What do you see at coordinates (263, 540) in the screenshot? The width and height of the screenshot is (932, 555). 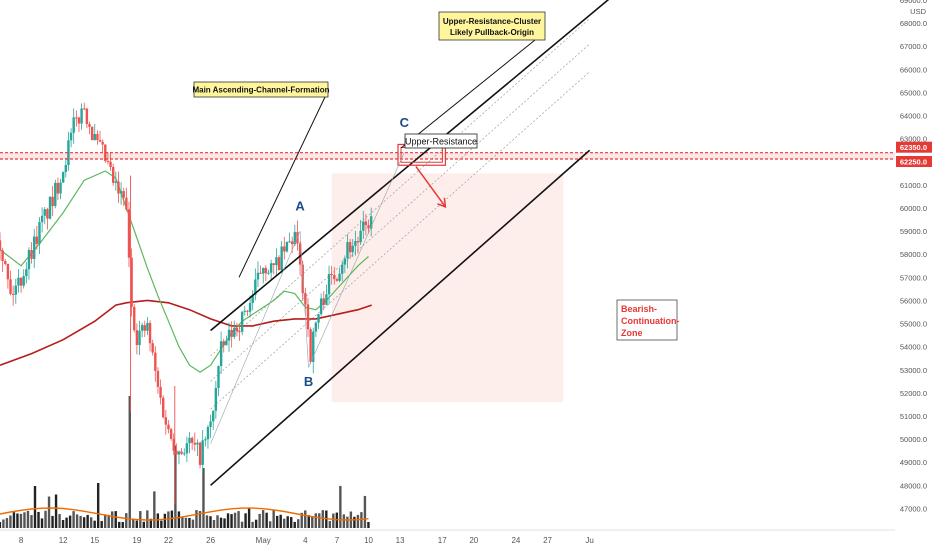 I see `time-tick-label: May` at bounding box center [263, 540].